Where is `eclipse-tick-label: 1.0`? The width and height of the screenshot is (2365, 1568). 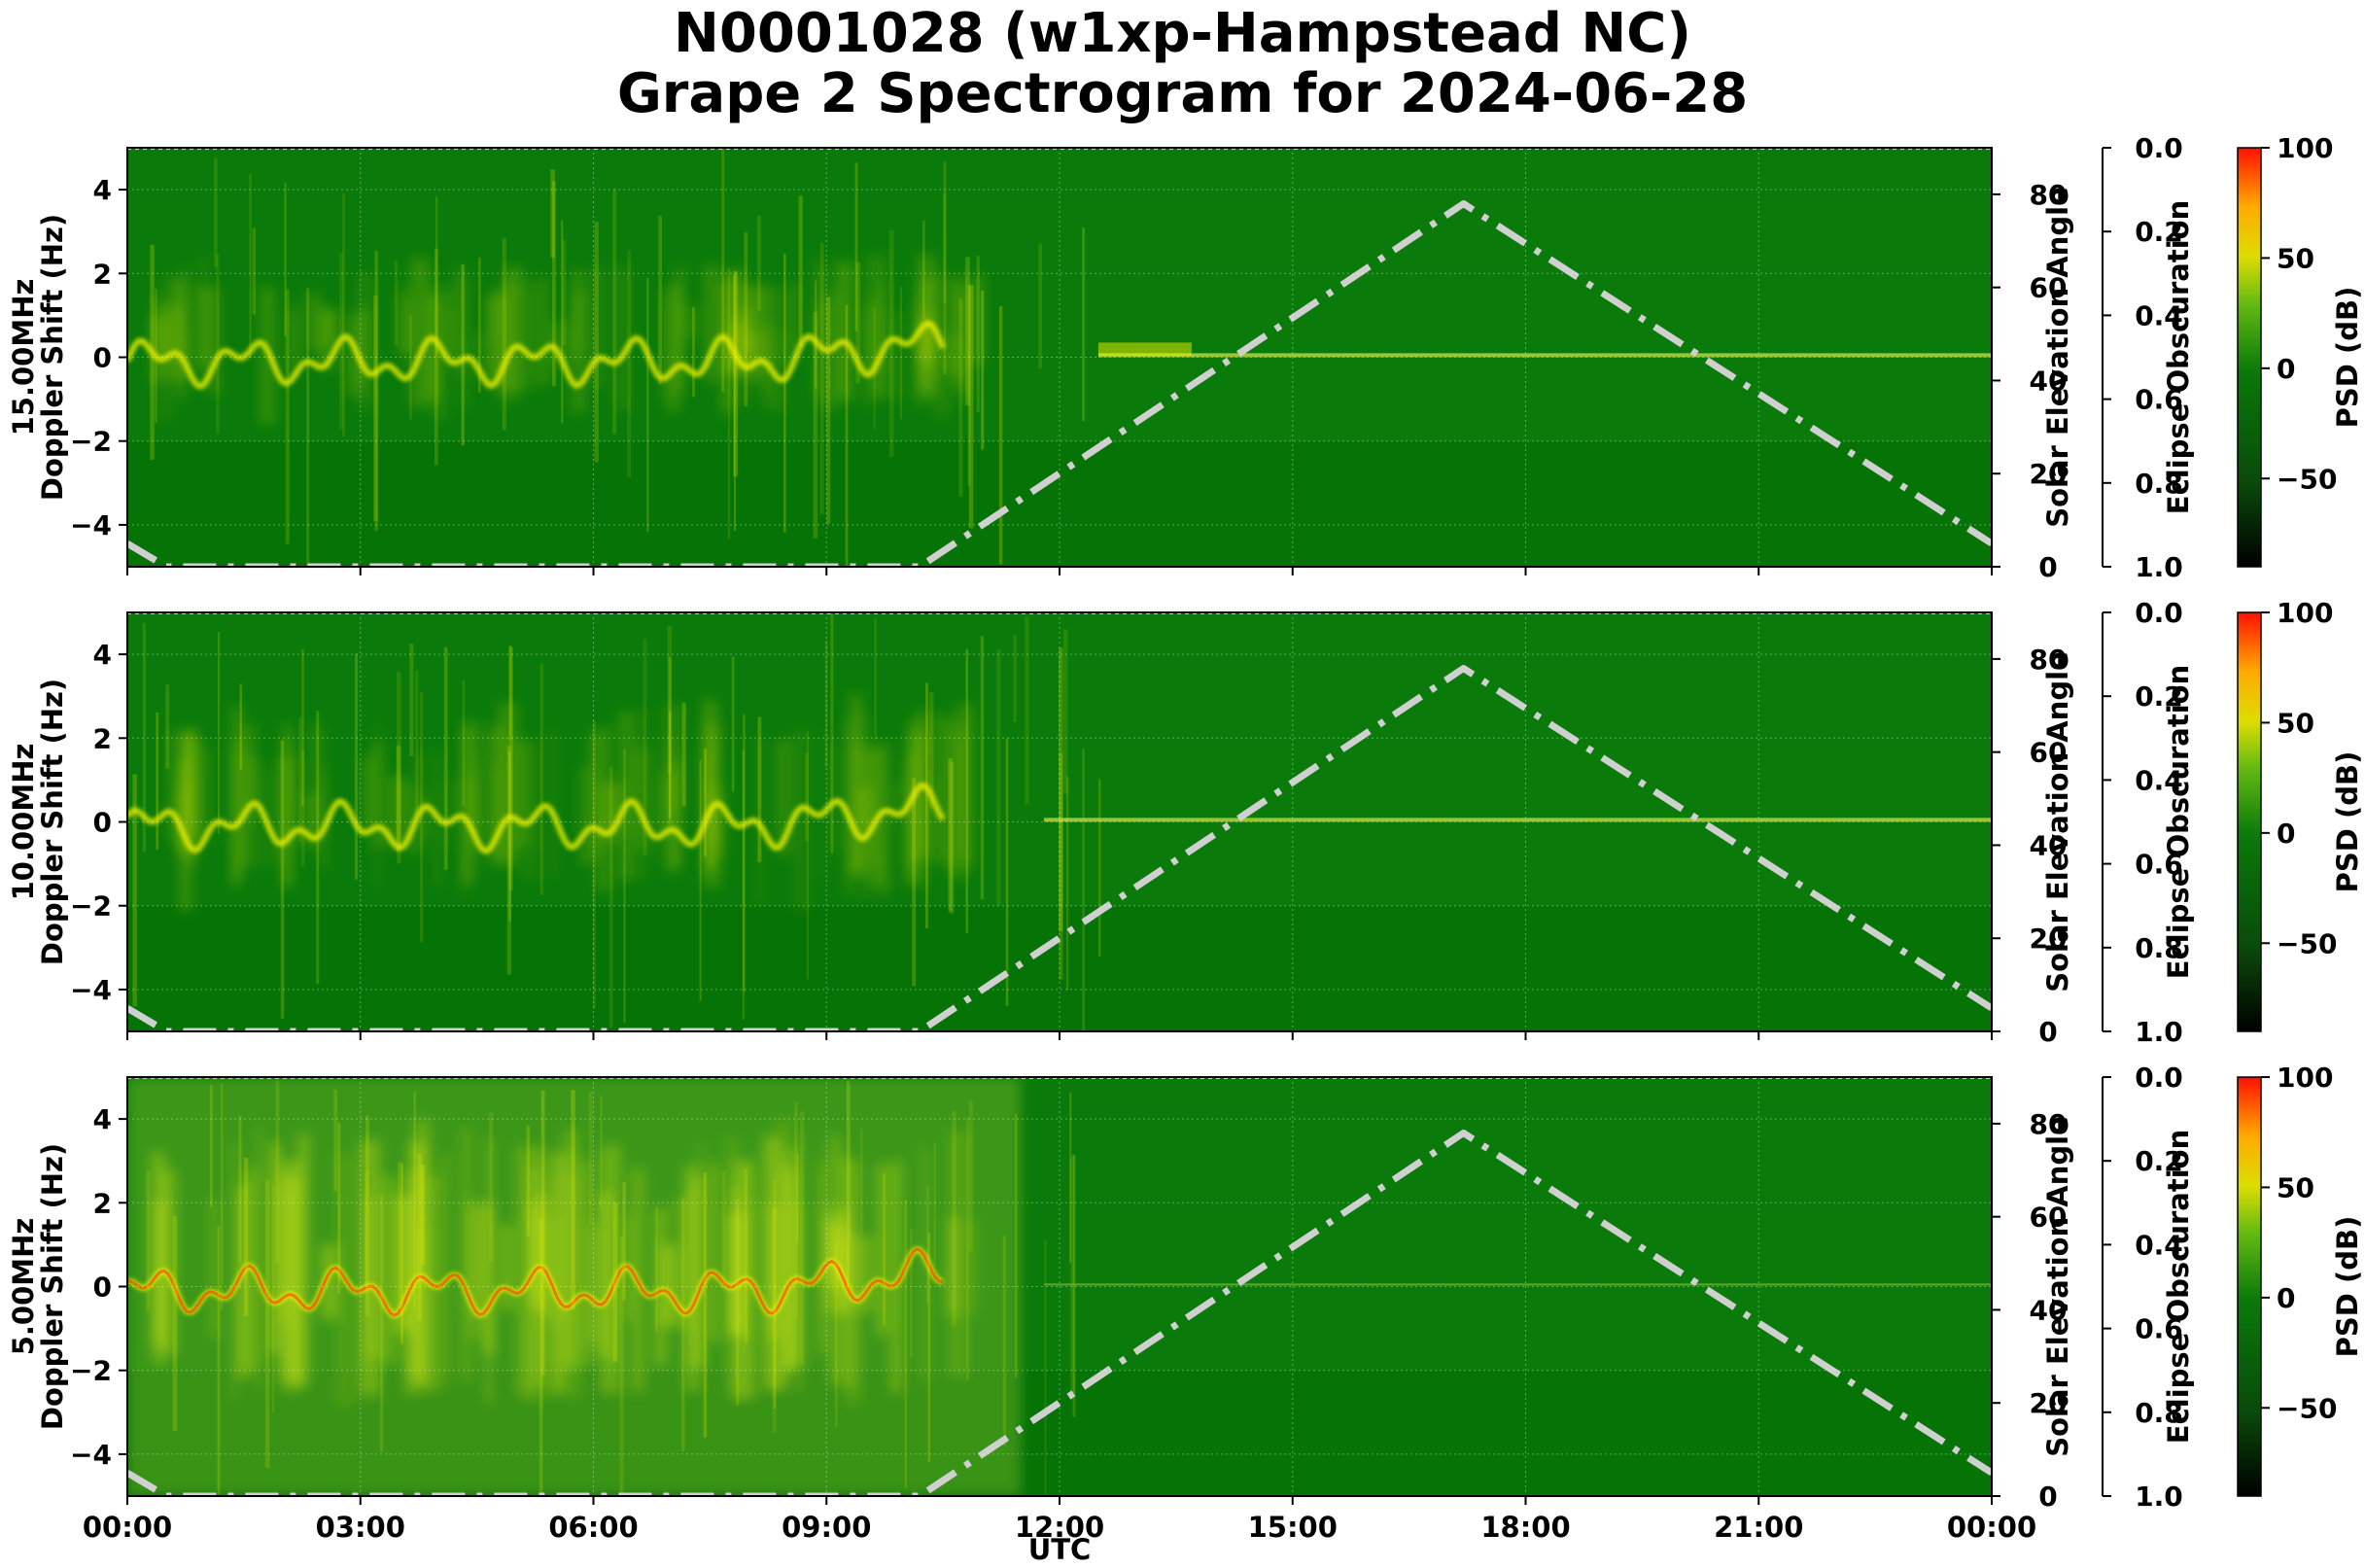
eclipse-tick-label: 1.0 is located at coordinates (2159, 1032).